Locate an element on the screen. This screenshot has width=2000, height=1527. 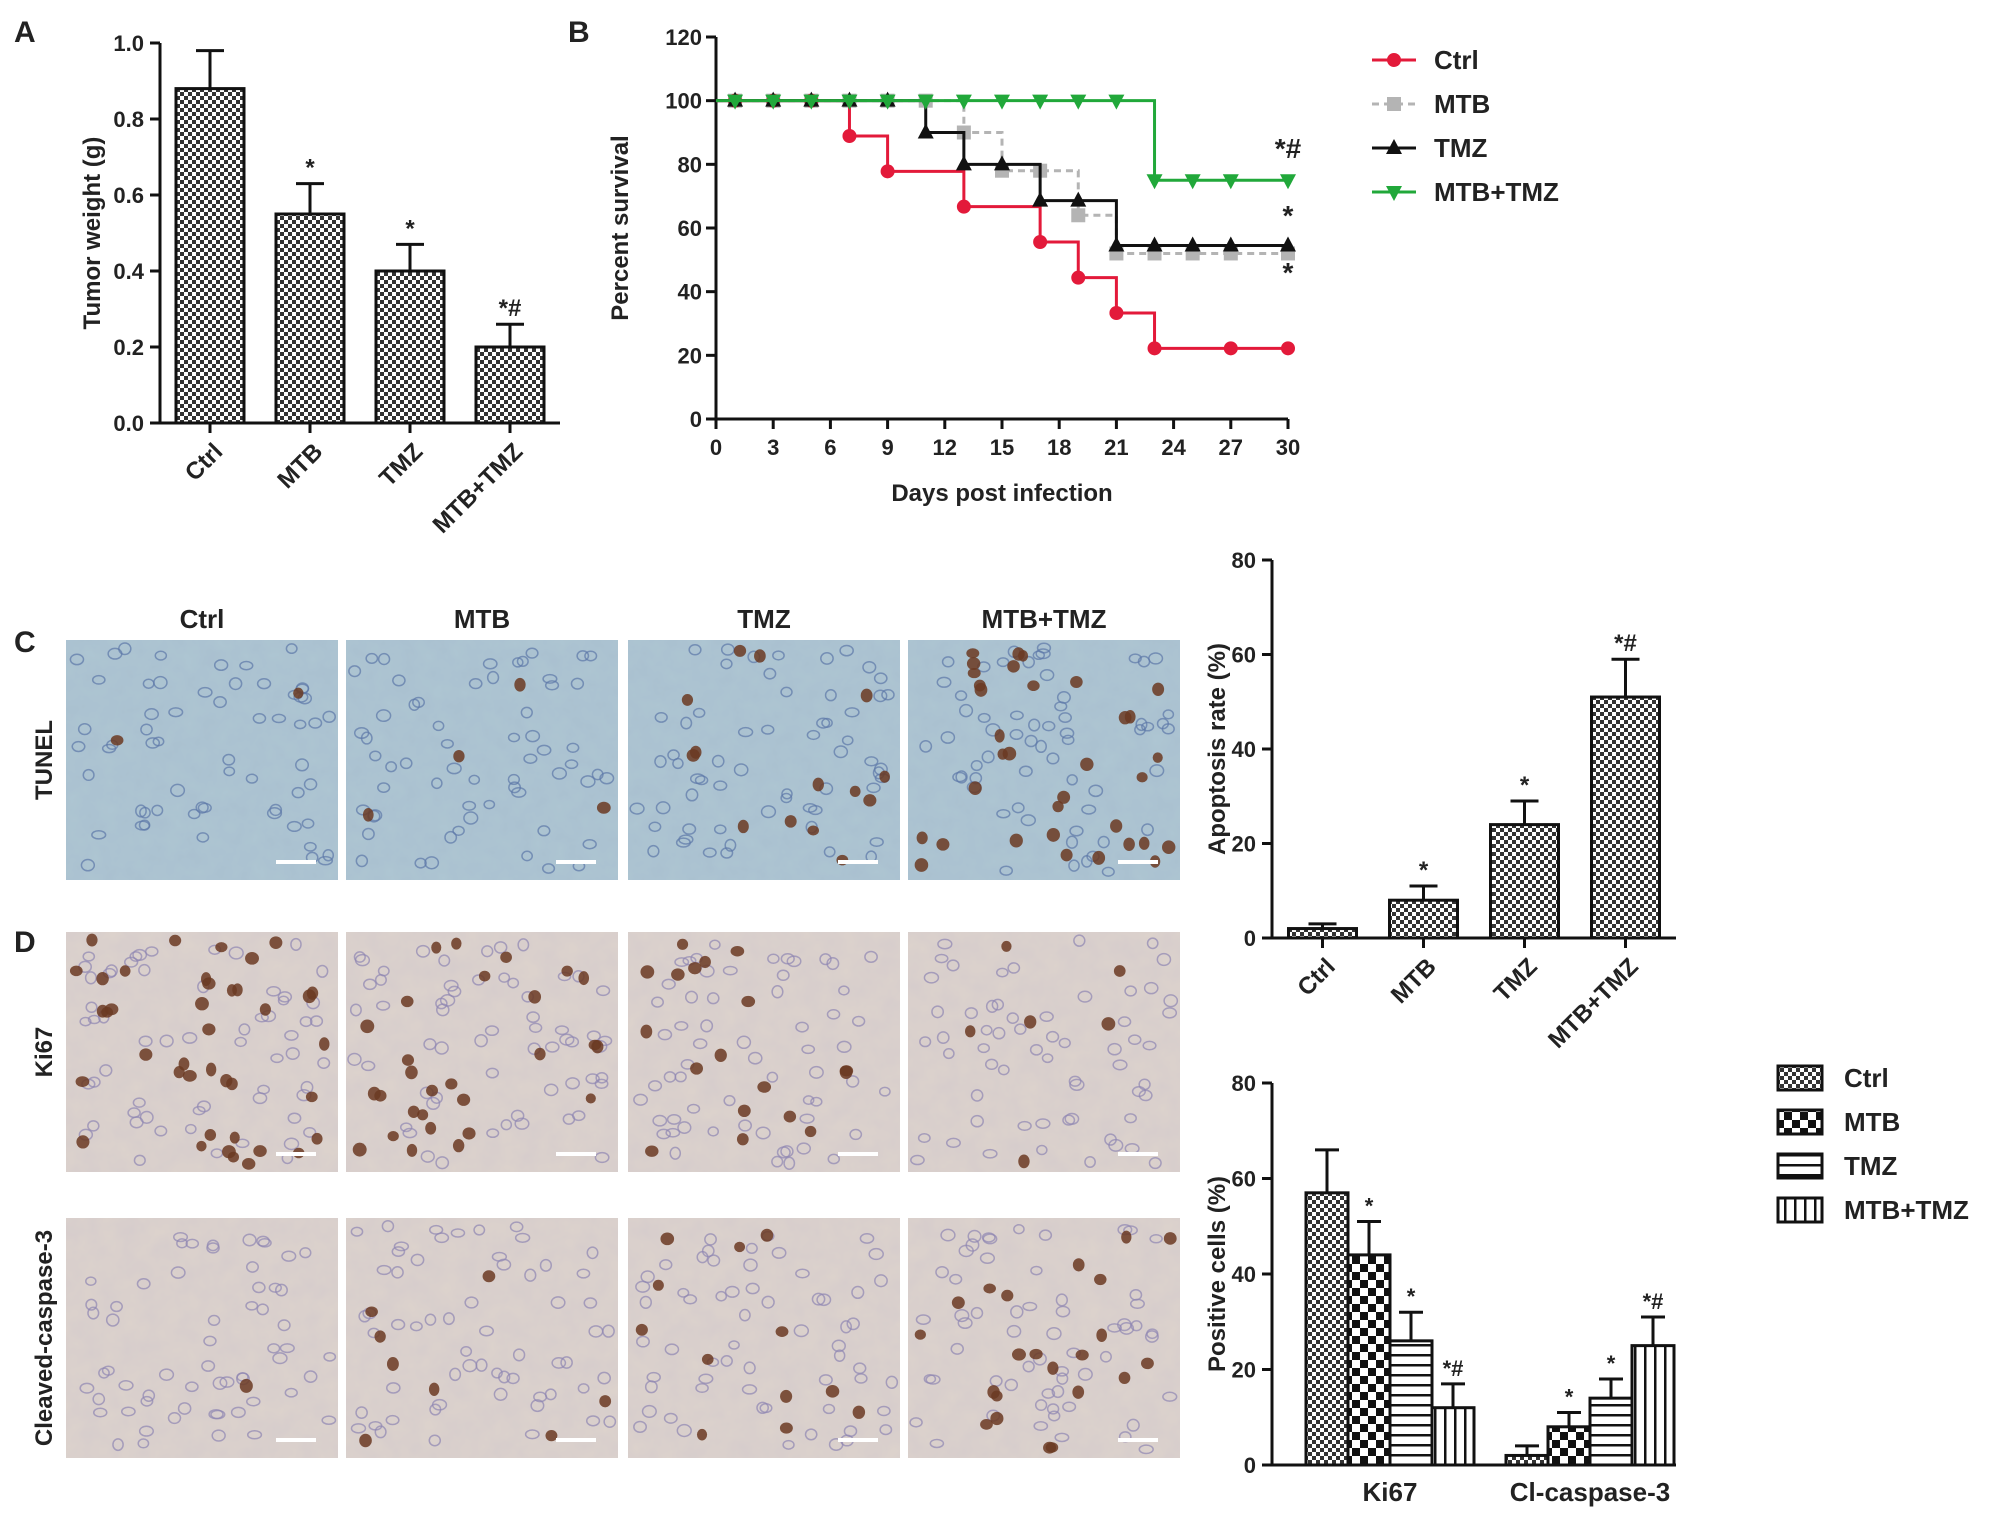
y-tick-label: 60 is located at coordinates (690, 228).